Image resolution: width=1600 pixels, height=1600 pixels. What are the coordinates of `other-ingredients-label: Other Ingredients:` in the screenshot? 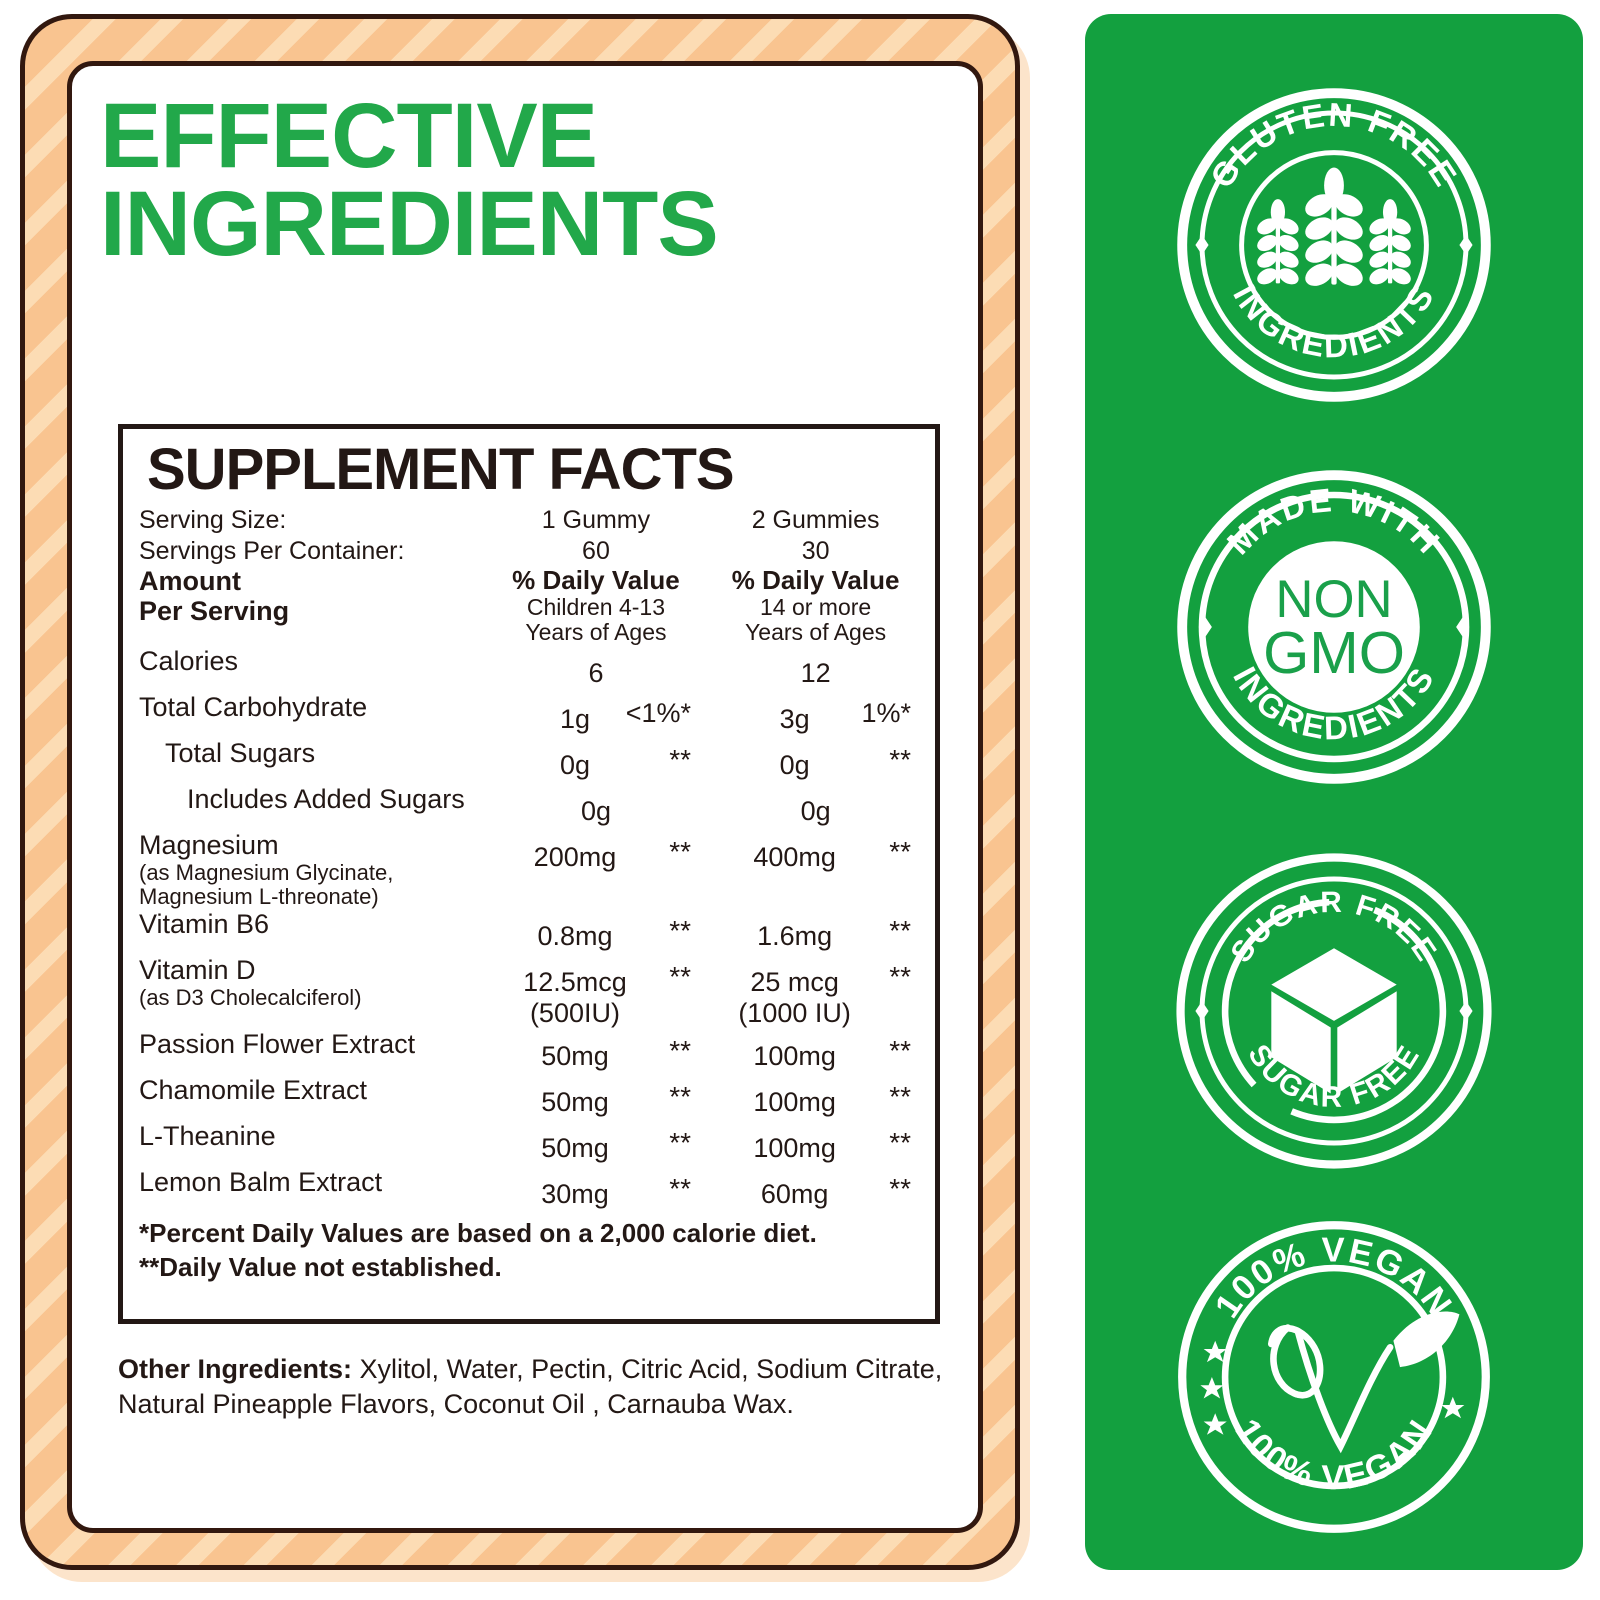 It's located at (235, 1369).